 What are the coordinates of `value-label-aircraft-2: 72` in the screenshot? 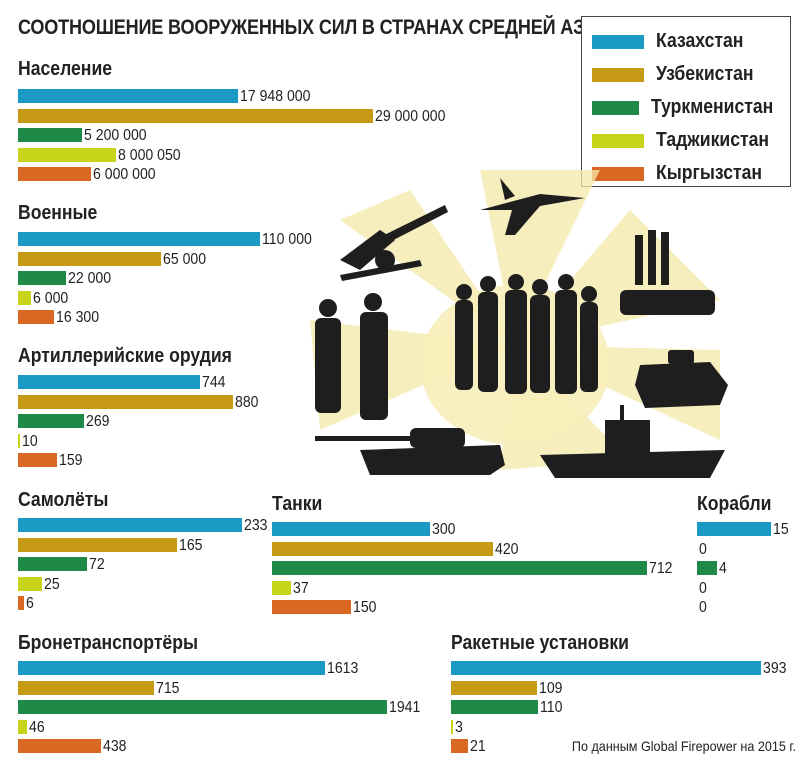 It's located at (97, 564).